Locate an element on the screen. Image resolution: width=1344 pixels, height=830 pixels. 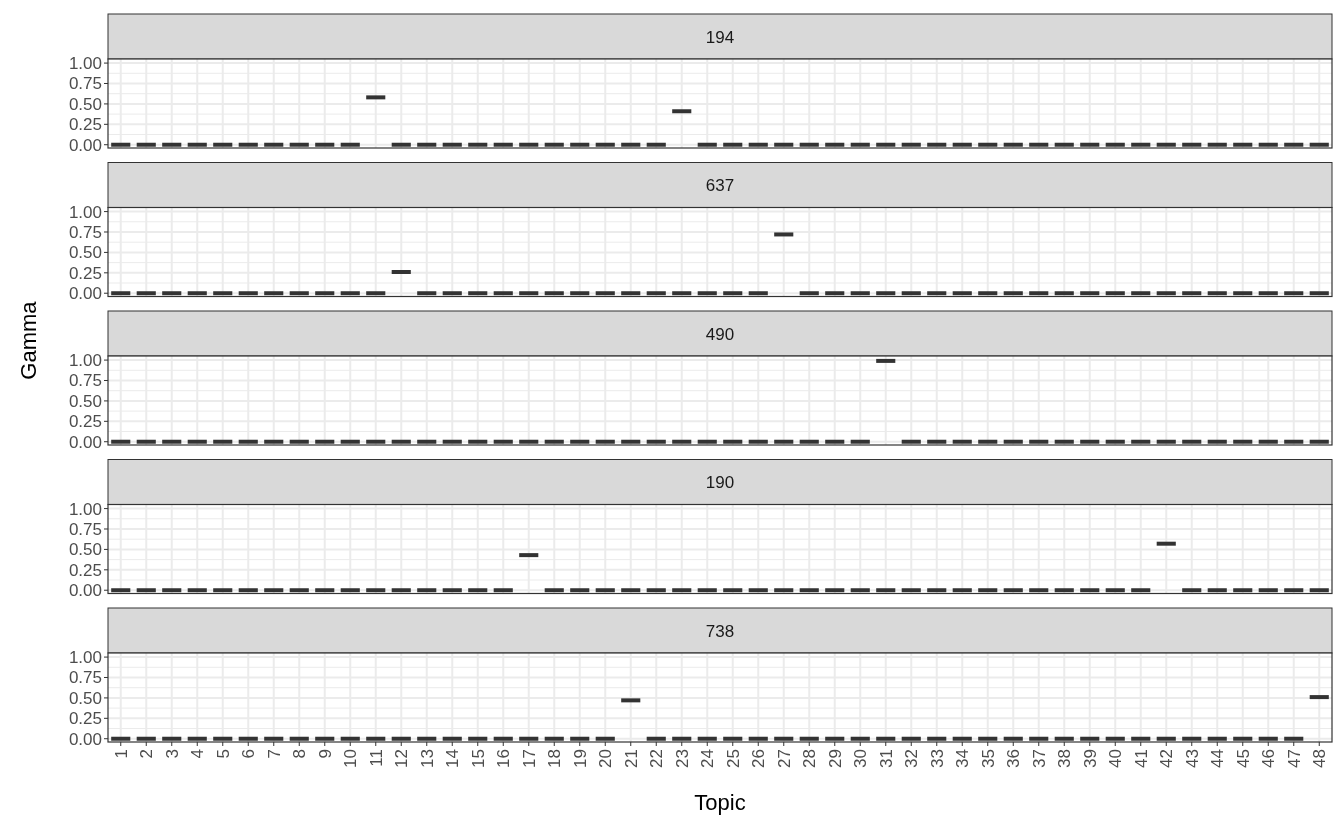
x-tick-label: 12 is located at coordinates (402, 758).